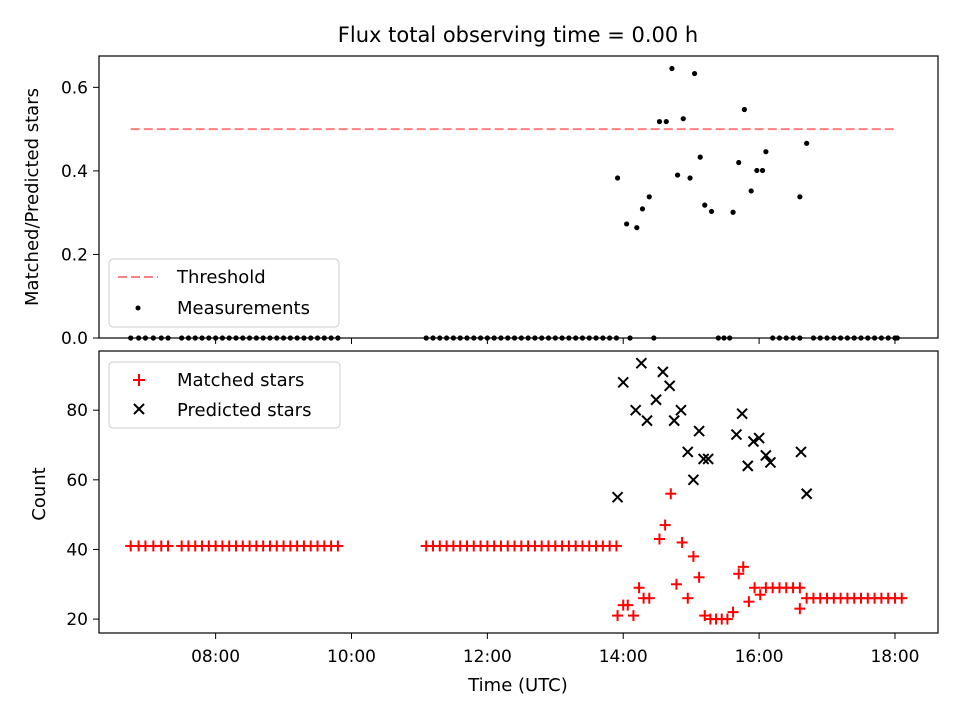 This screenshot has width=960, height=720. I want to click on x-tick-label: 14:00, so click(623, 657).